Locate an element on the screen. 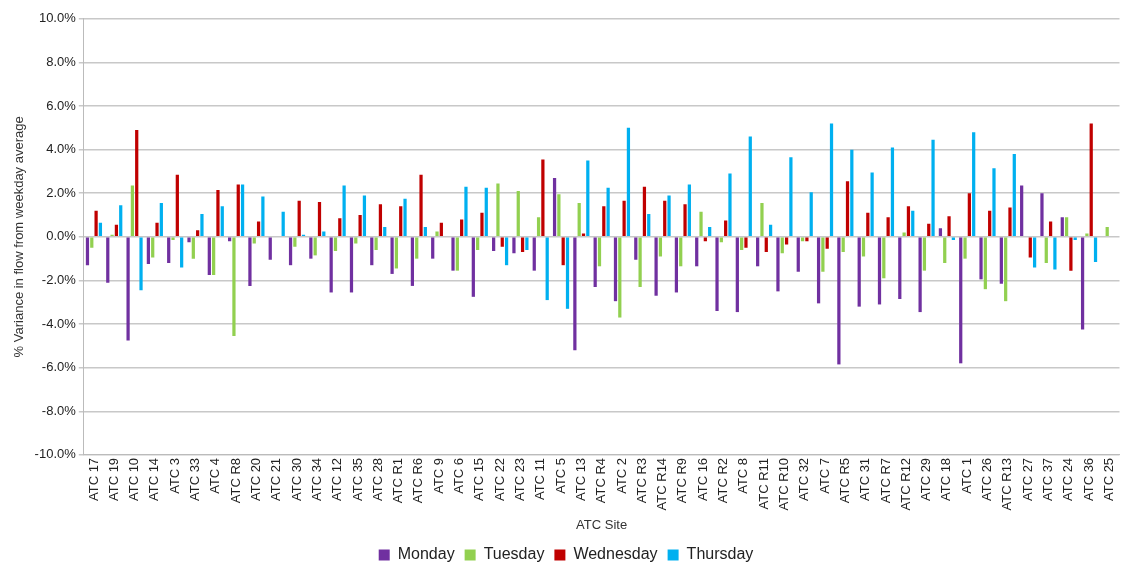 This screenshot has width=1139, height=579. x-tick-label: ATC R5 is located at coordinates (844, 480).